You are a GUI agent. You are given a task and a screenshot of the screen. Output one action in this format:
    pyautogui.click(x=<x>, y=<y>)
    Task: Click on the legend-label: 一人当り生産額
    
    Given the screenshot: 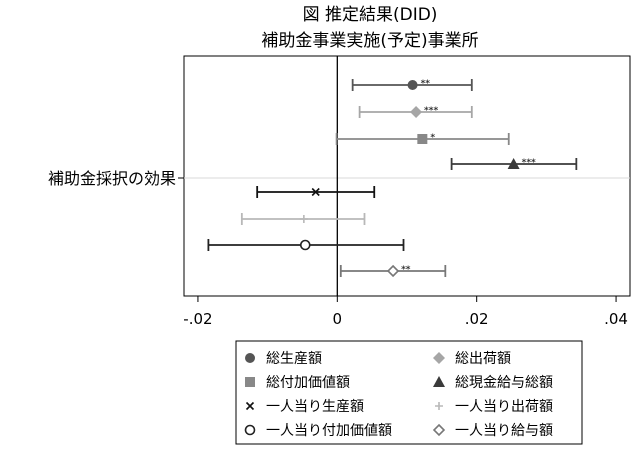 What is the action you would take?
    pyautogui.click(x=315, y=407)
    